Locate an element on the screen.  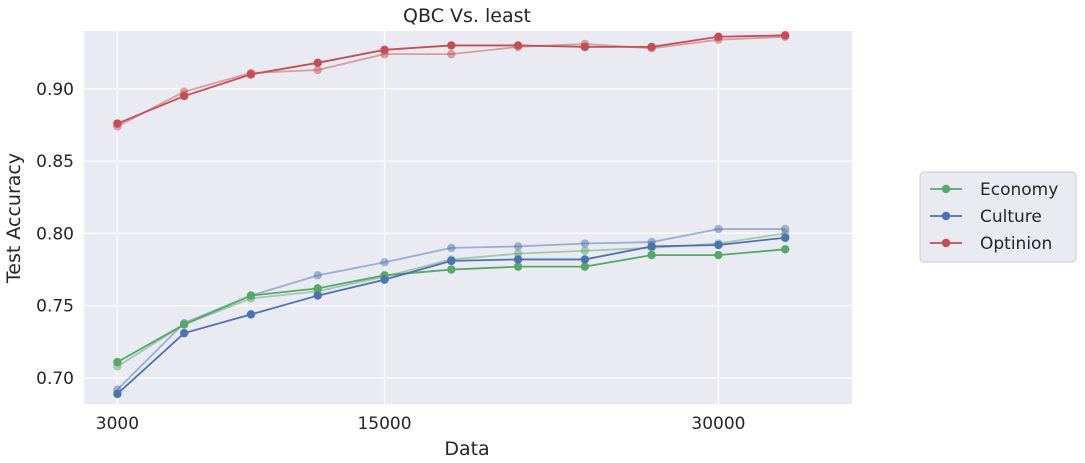
y-tick-label: 0.90 is located at coordinates (55, 90).